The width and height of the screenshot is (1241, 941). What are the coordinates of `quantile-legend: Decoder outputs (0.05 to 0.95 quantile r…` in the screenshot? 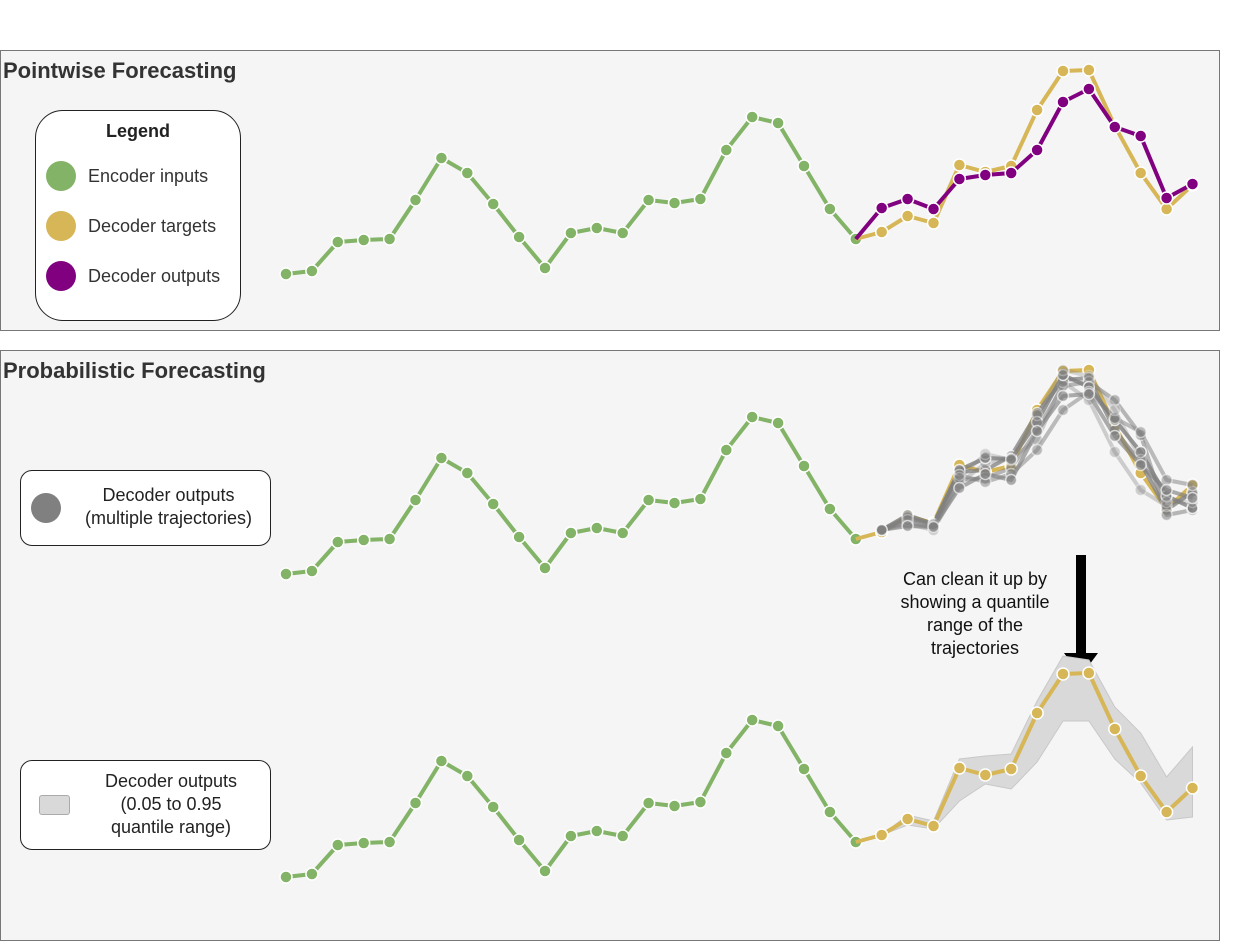 It's located at (145, 805).